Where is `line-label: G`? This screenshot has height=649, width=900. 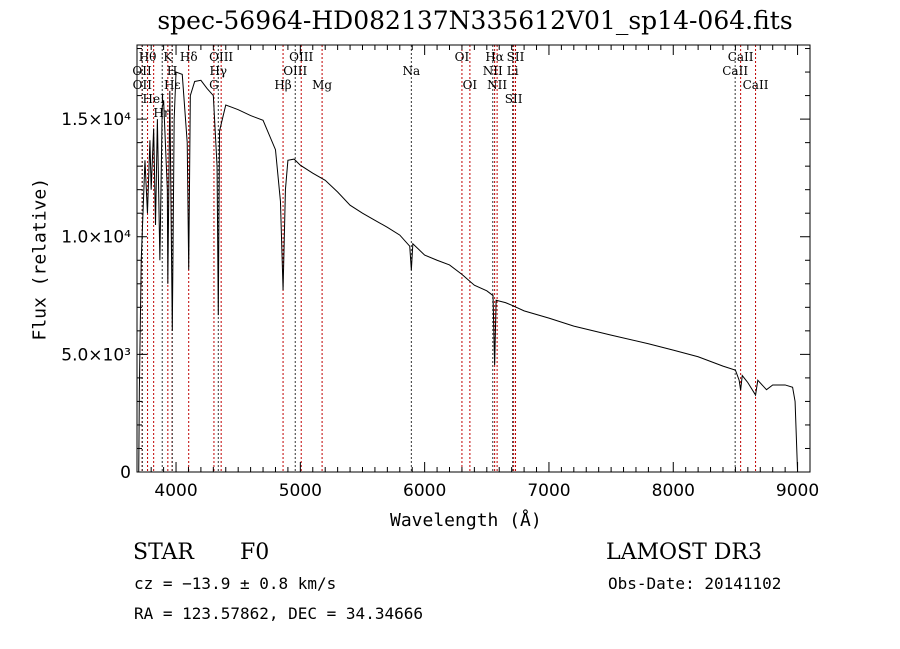
line-label: G is located at coordinates (214, 85).